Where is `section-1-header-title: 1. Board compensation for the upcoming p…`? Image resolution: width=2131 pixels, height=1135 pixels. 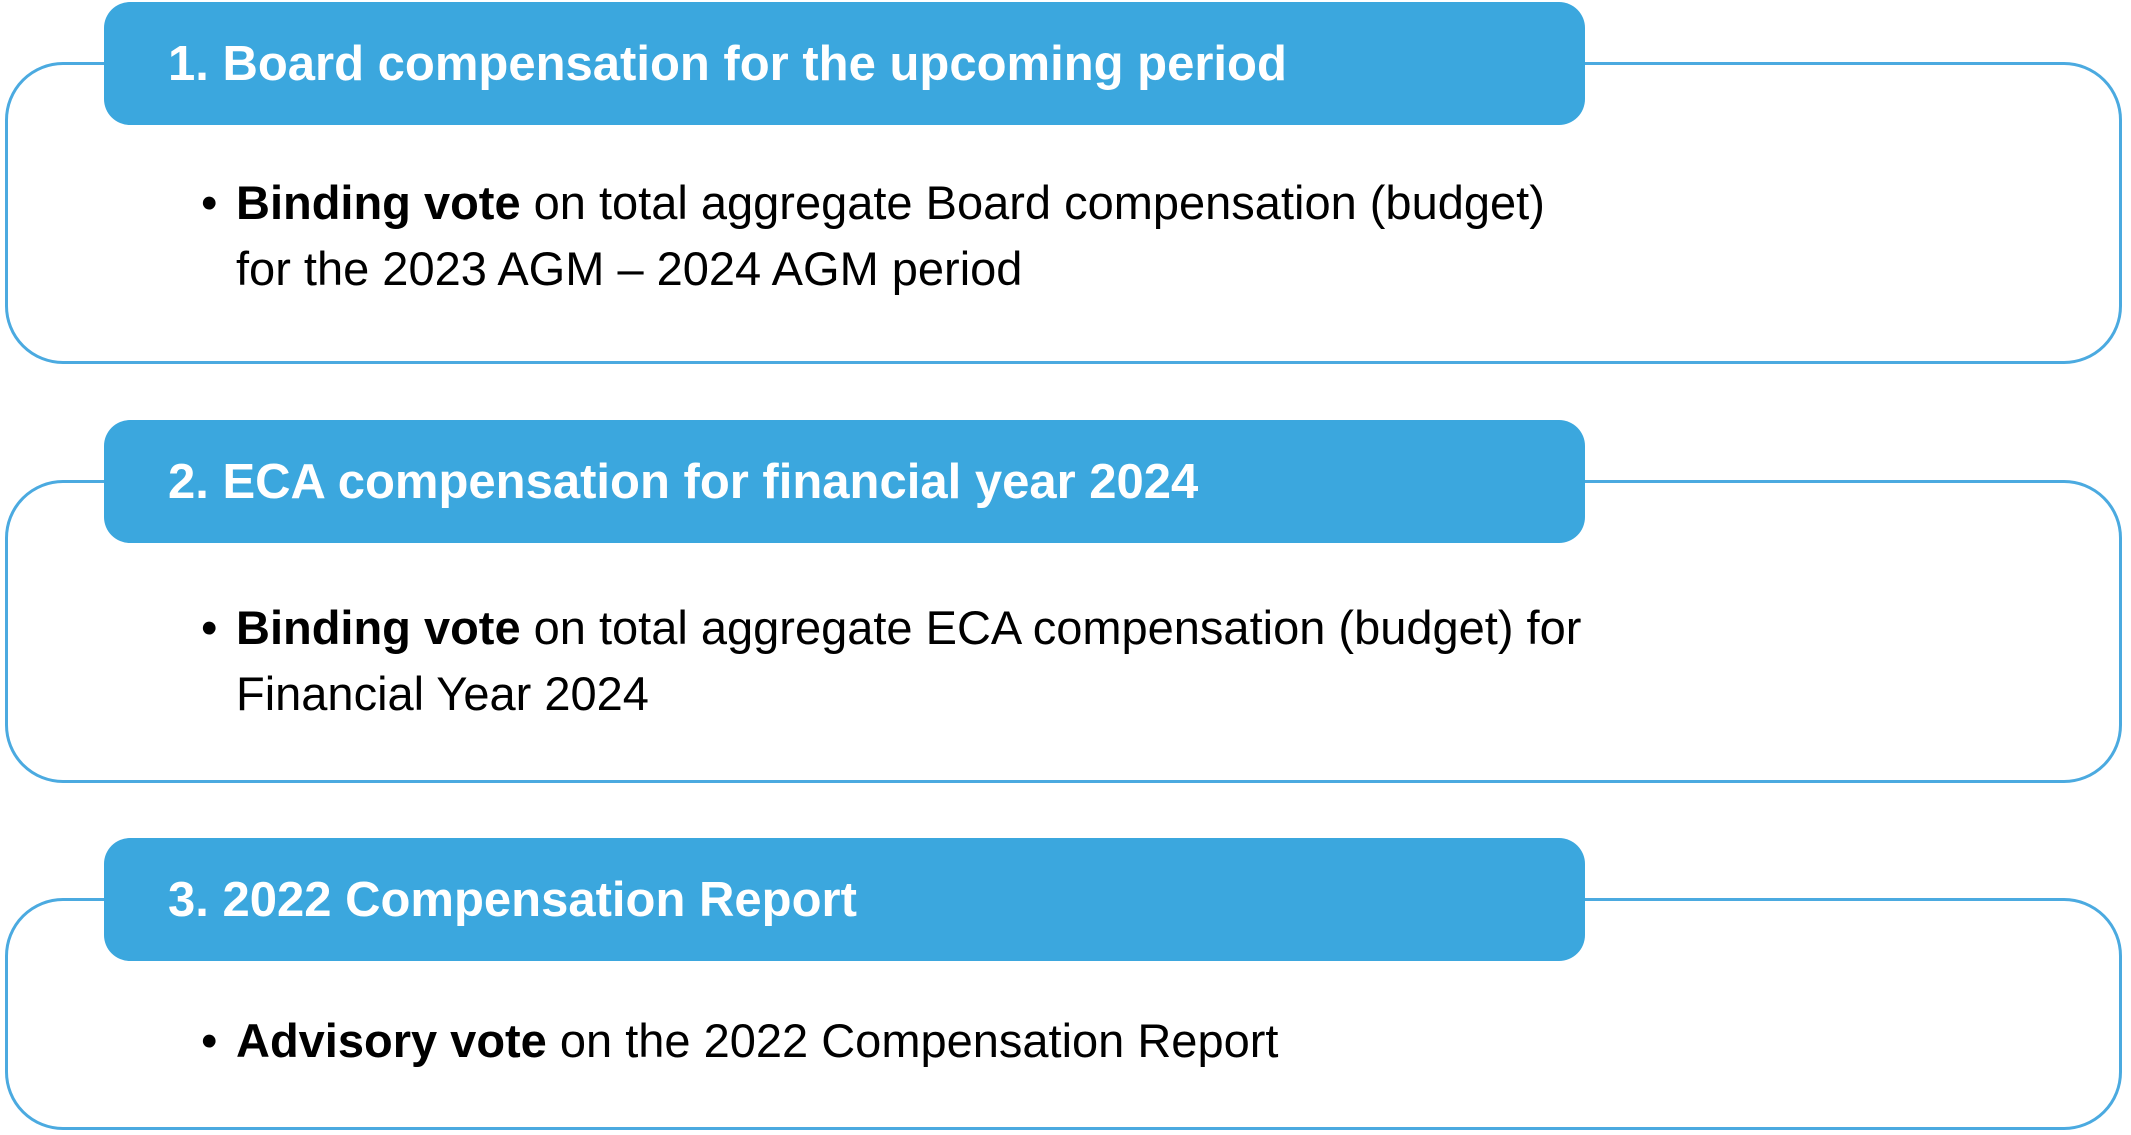
section-1-header-title: 1. Board compensation for the upcoming p… is located at coordinates (727, 63).